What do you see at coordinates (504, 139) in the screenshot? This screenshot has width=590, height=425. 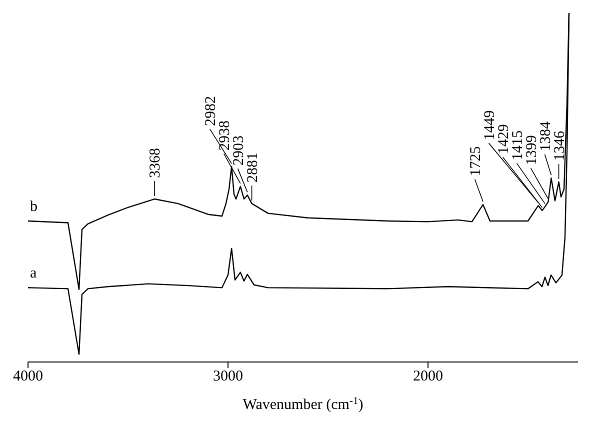 I see `annotation: 1429` at bounding box center [504, 139].